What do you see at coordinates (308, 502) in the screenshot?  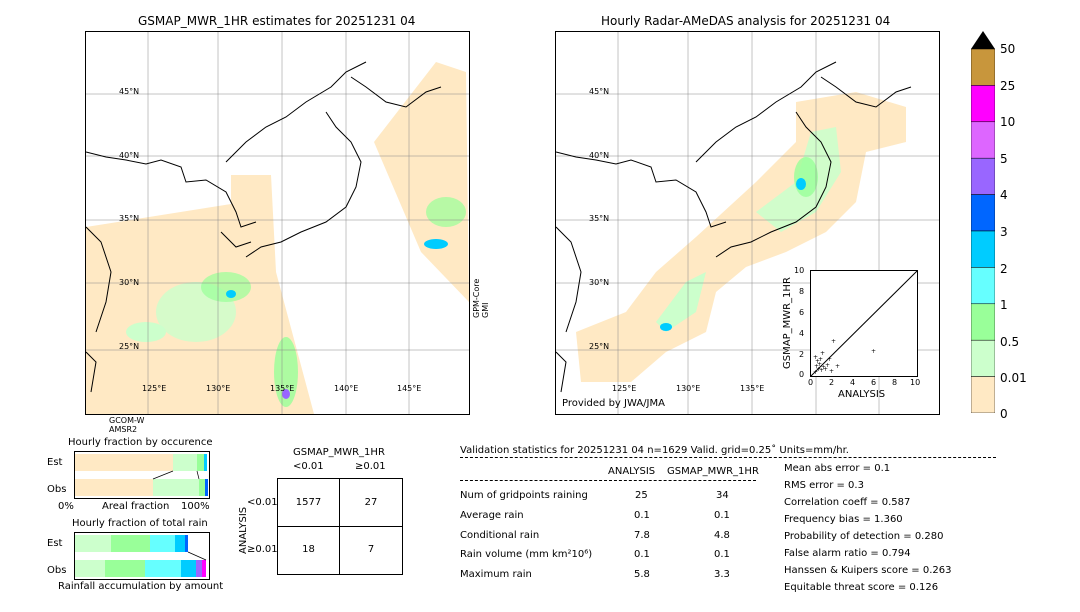 I see `contingency-cell-hits-none: 1577` at bounding box center [308, 502].